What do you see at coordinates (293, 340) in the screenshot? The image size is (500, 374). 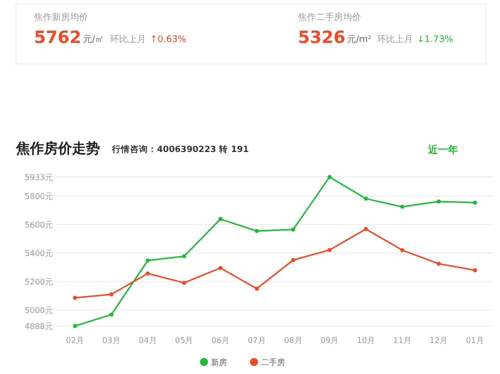 I see `x-tick-label: 08月` at bounding box center [293, 340].